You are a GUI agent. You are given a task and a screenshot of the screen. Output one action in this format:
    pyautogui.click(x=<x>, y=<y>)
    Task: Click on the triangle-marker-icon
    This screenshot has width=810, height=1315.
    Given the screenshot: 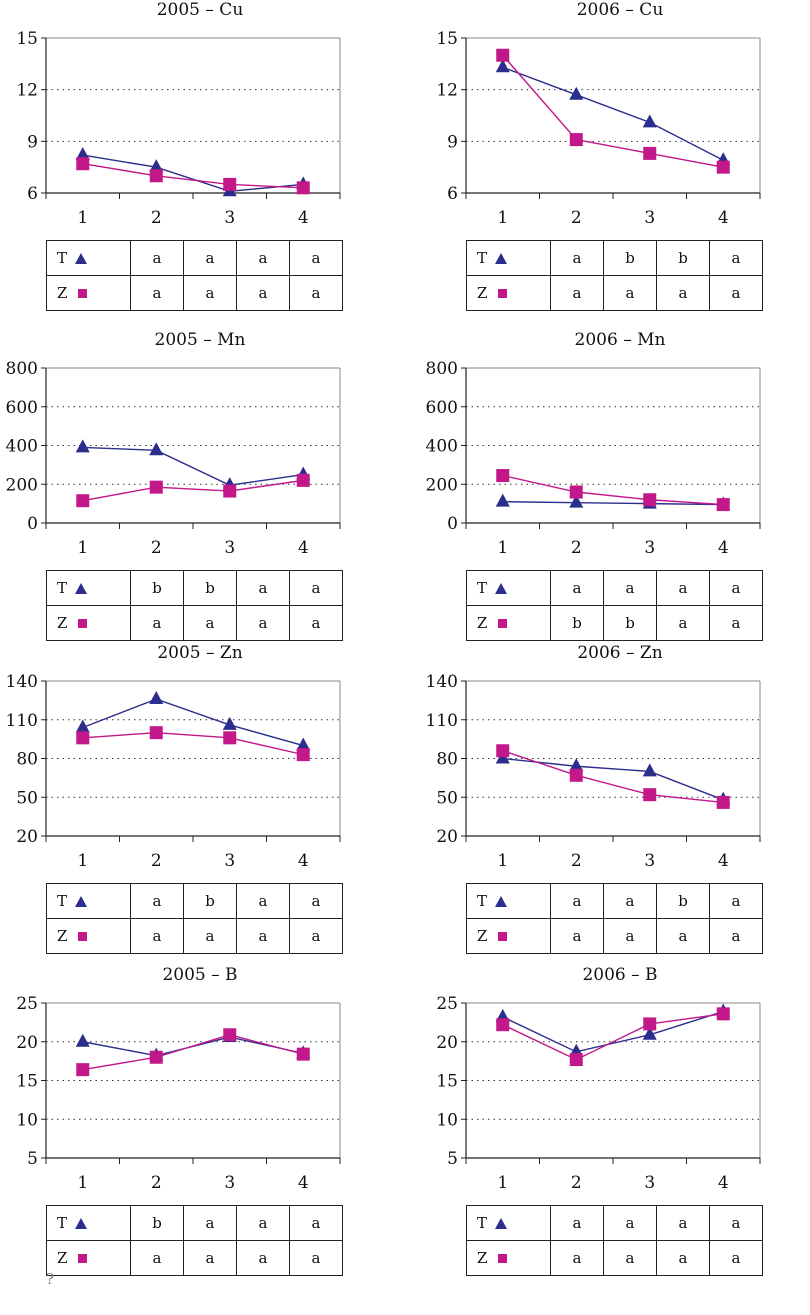 What is the action you would take?
    pyautogui.click(x=81, y=1223)
    